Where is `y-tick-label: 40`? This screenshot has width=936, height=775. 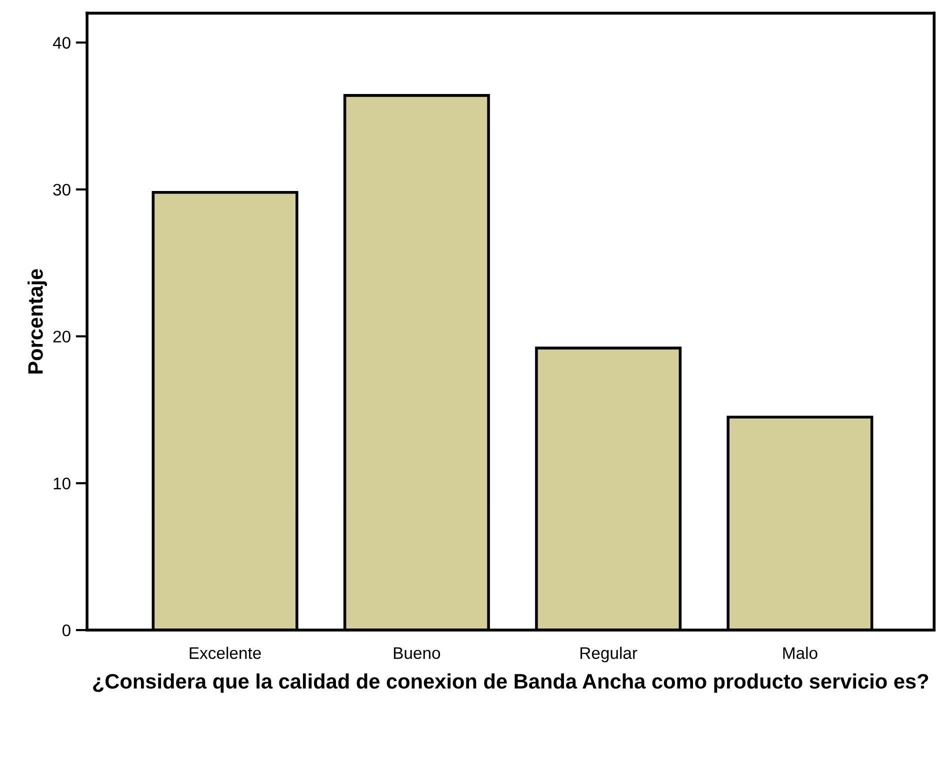 y-tick-label: 40 is located at coordinates (61, 42).